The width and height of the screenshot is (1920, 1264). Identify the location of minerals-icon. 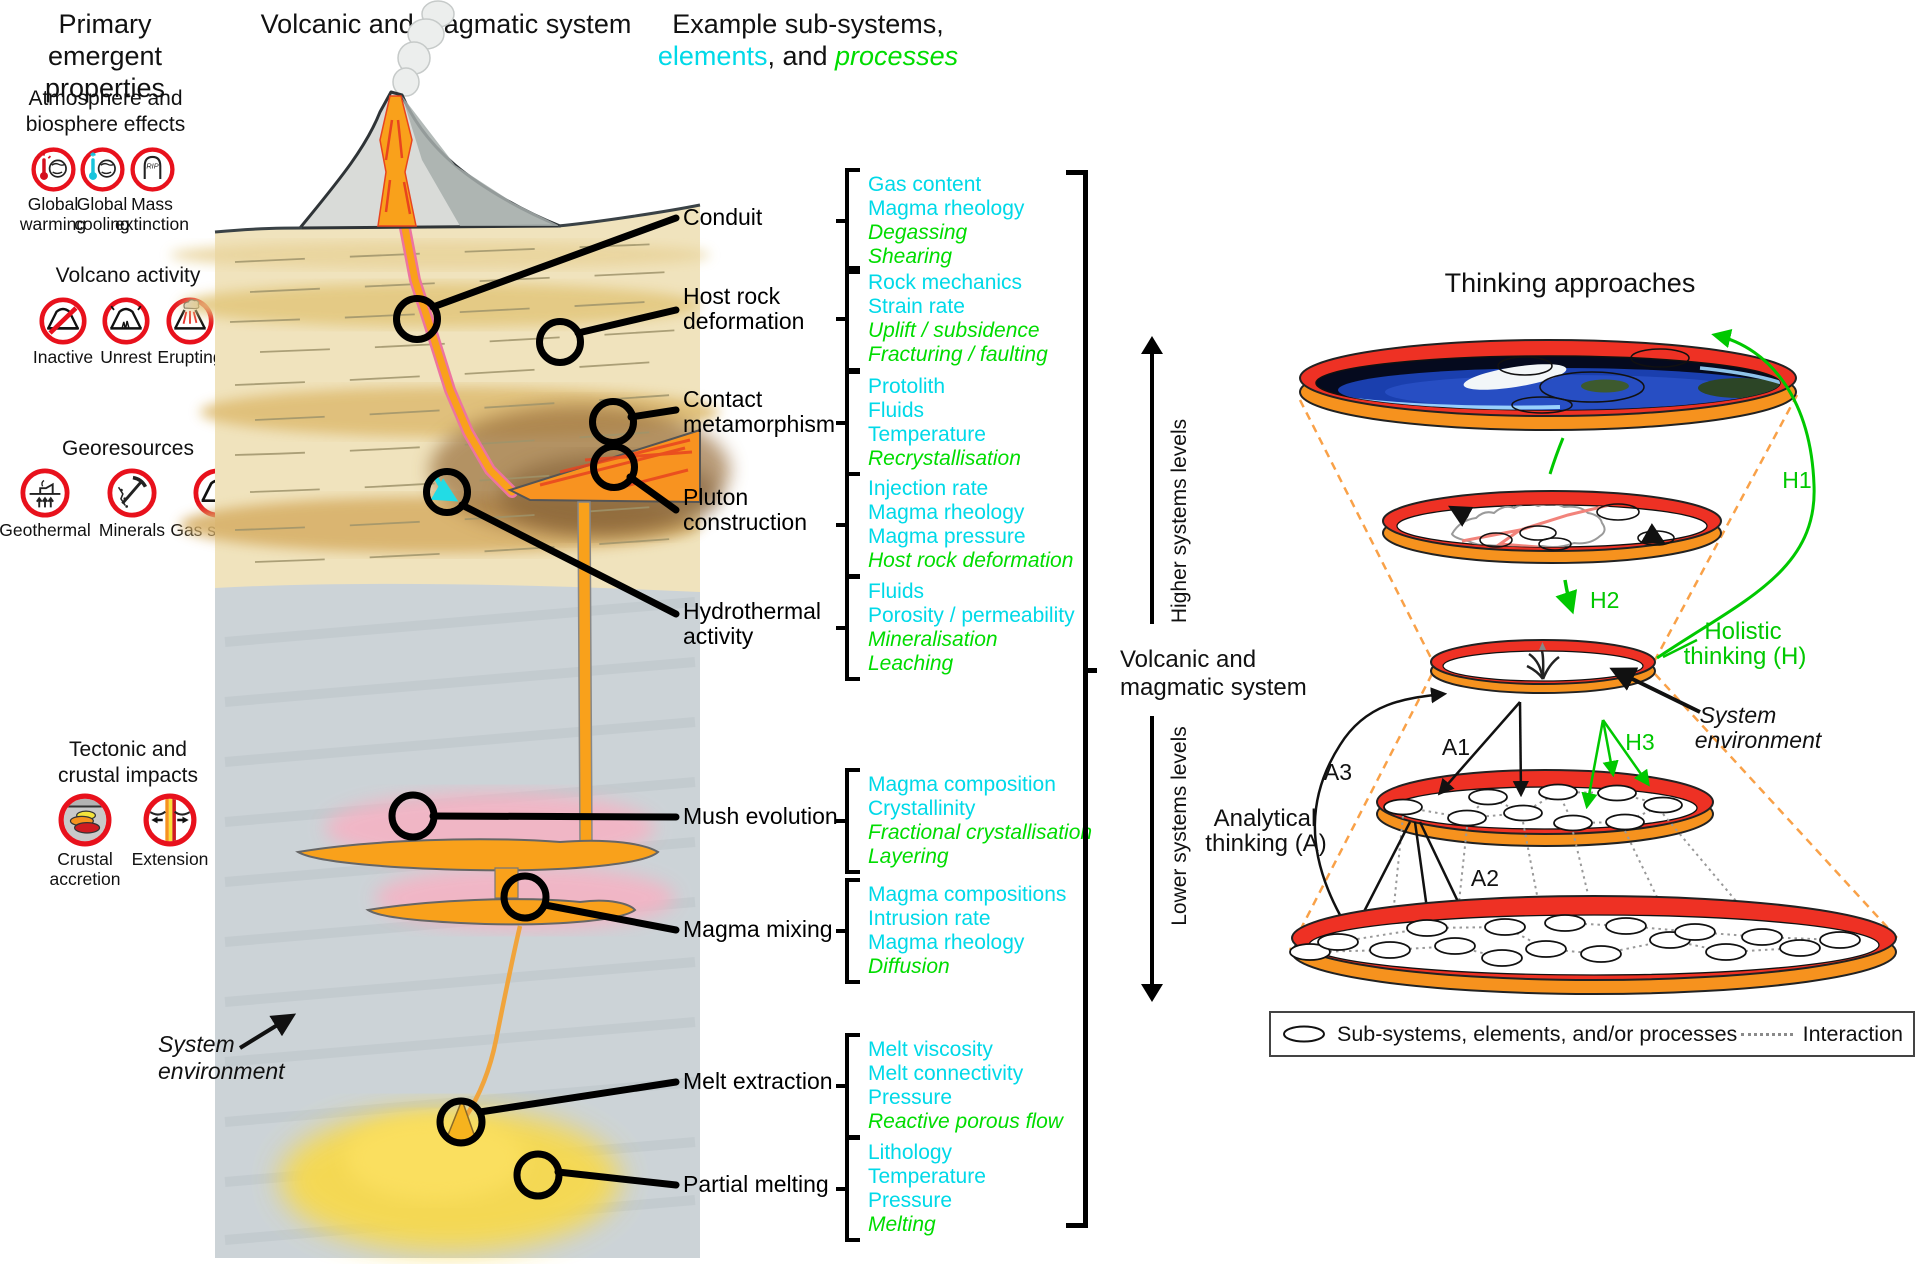
(132, 493).